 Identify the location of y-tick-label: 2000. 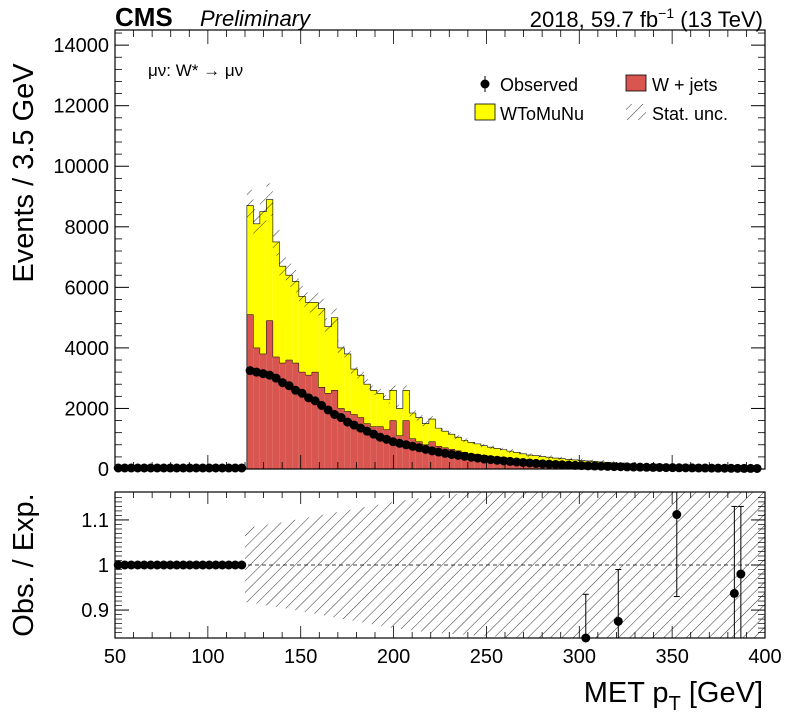
(87, 409).